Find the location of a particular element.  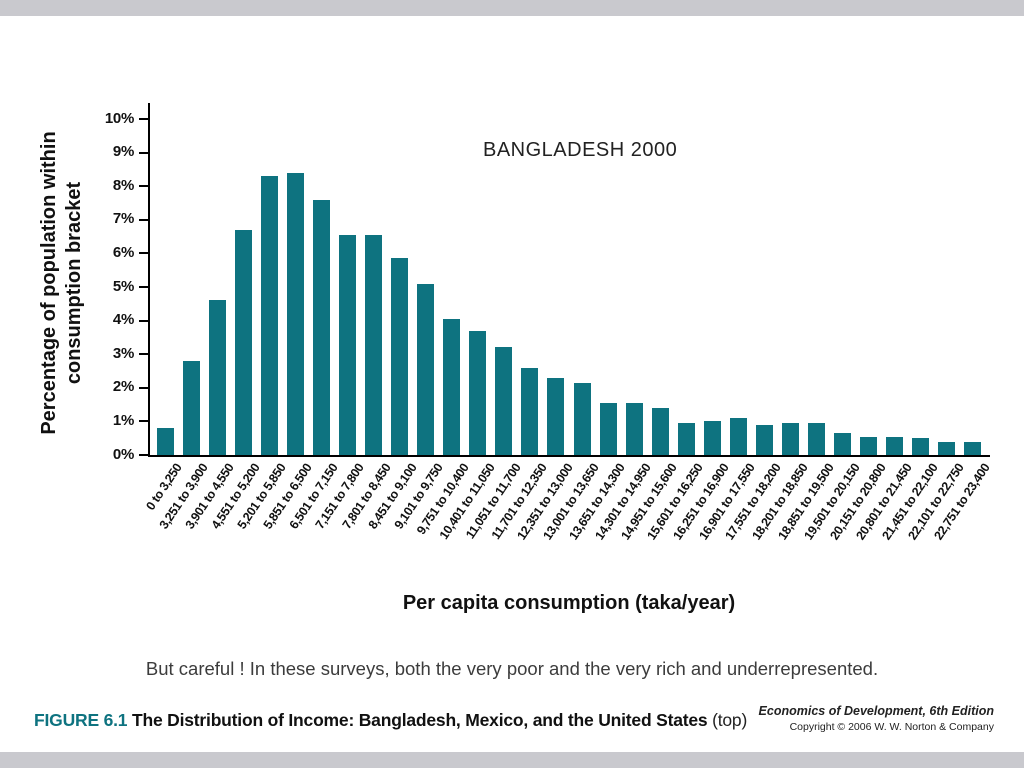

y-tick-label: 6% is located at coordinates (123, 252).